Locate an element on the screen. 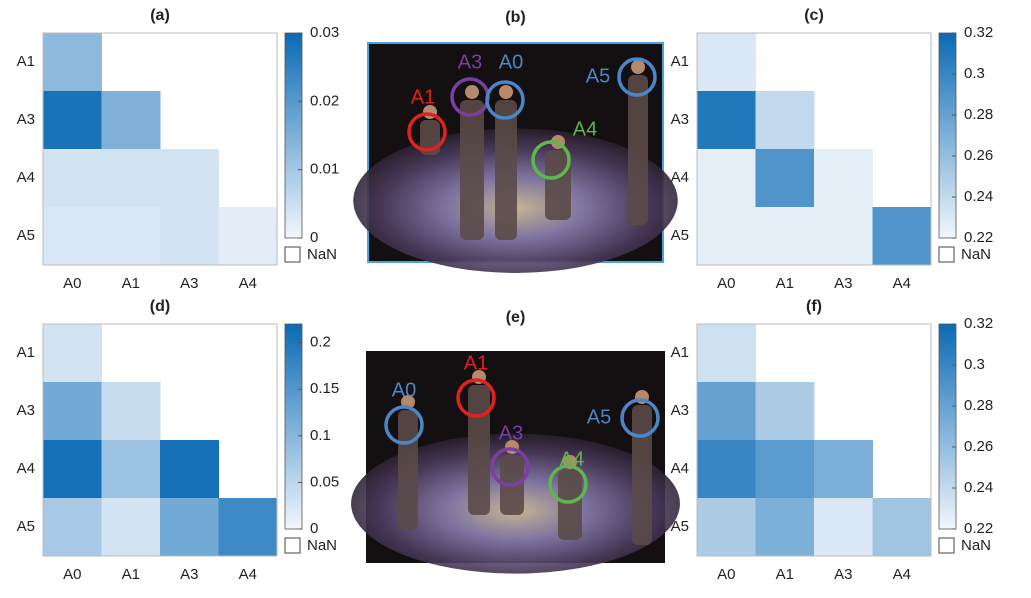  colorbar-tick-label: 0.01 is located at coordinates (324, 169).